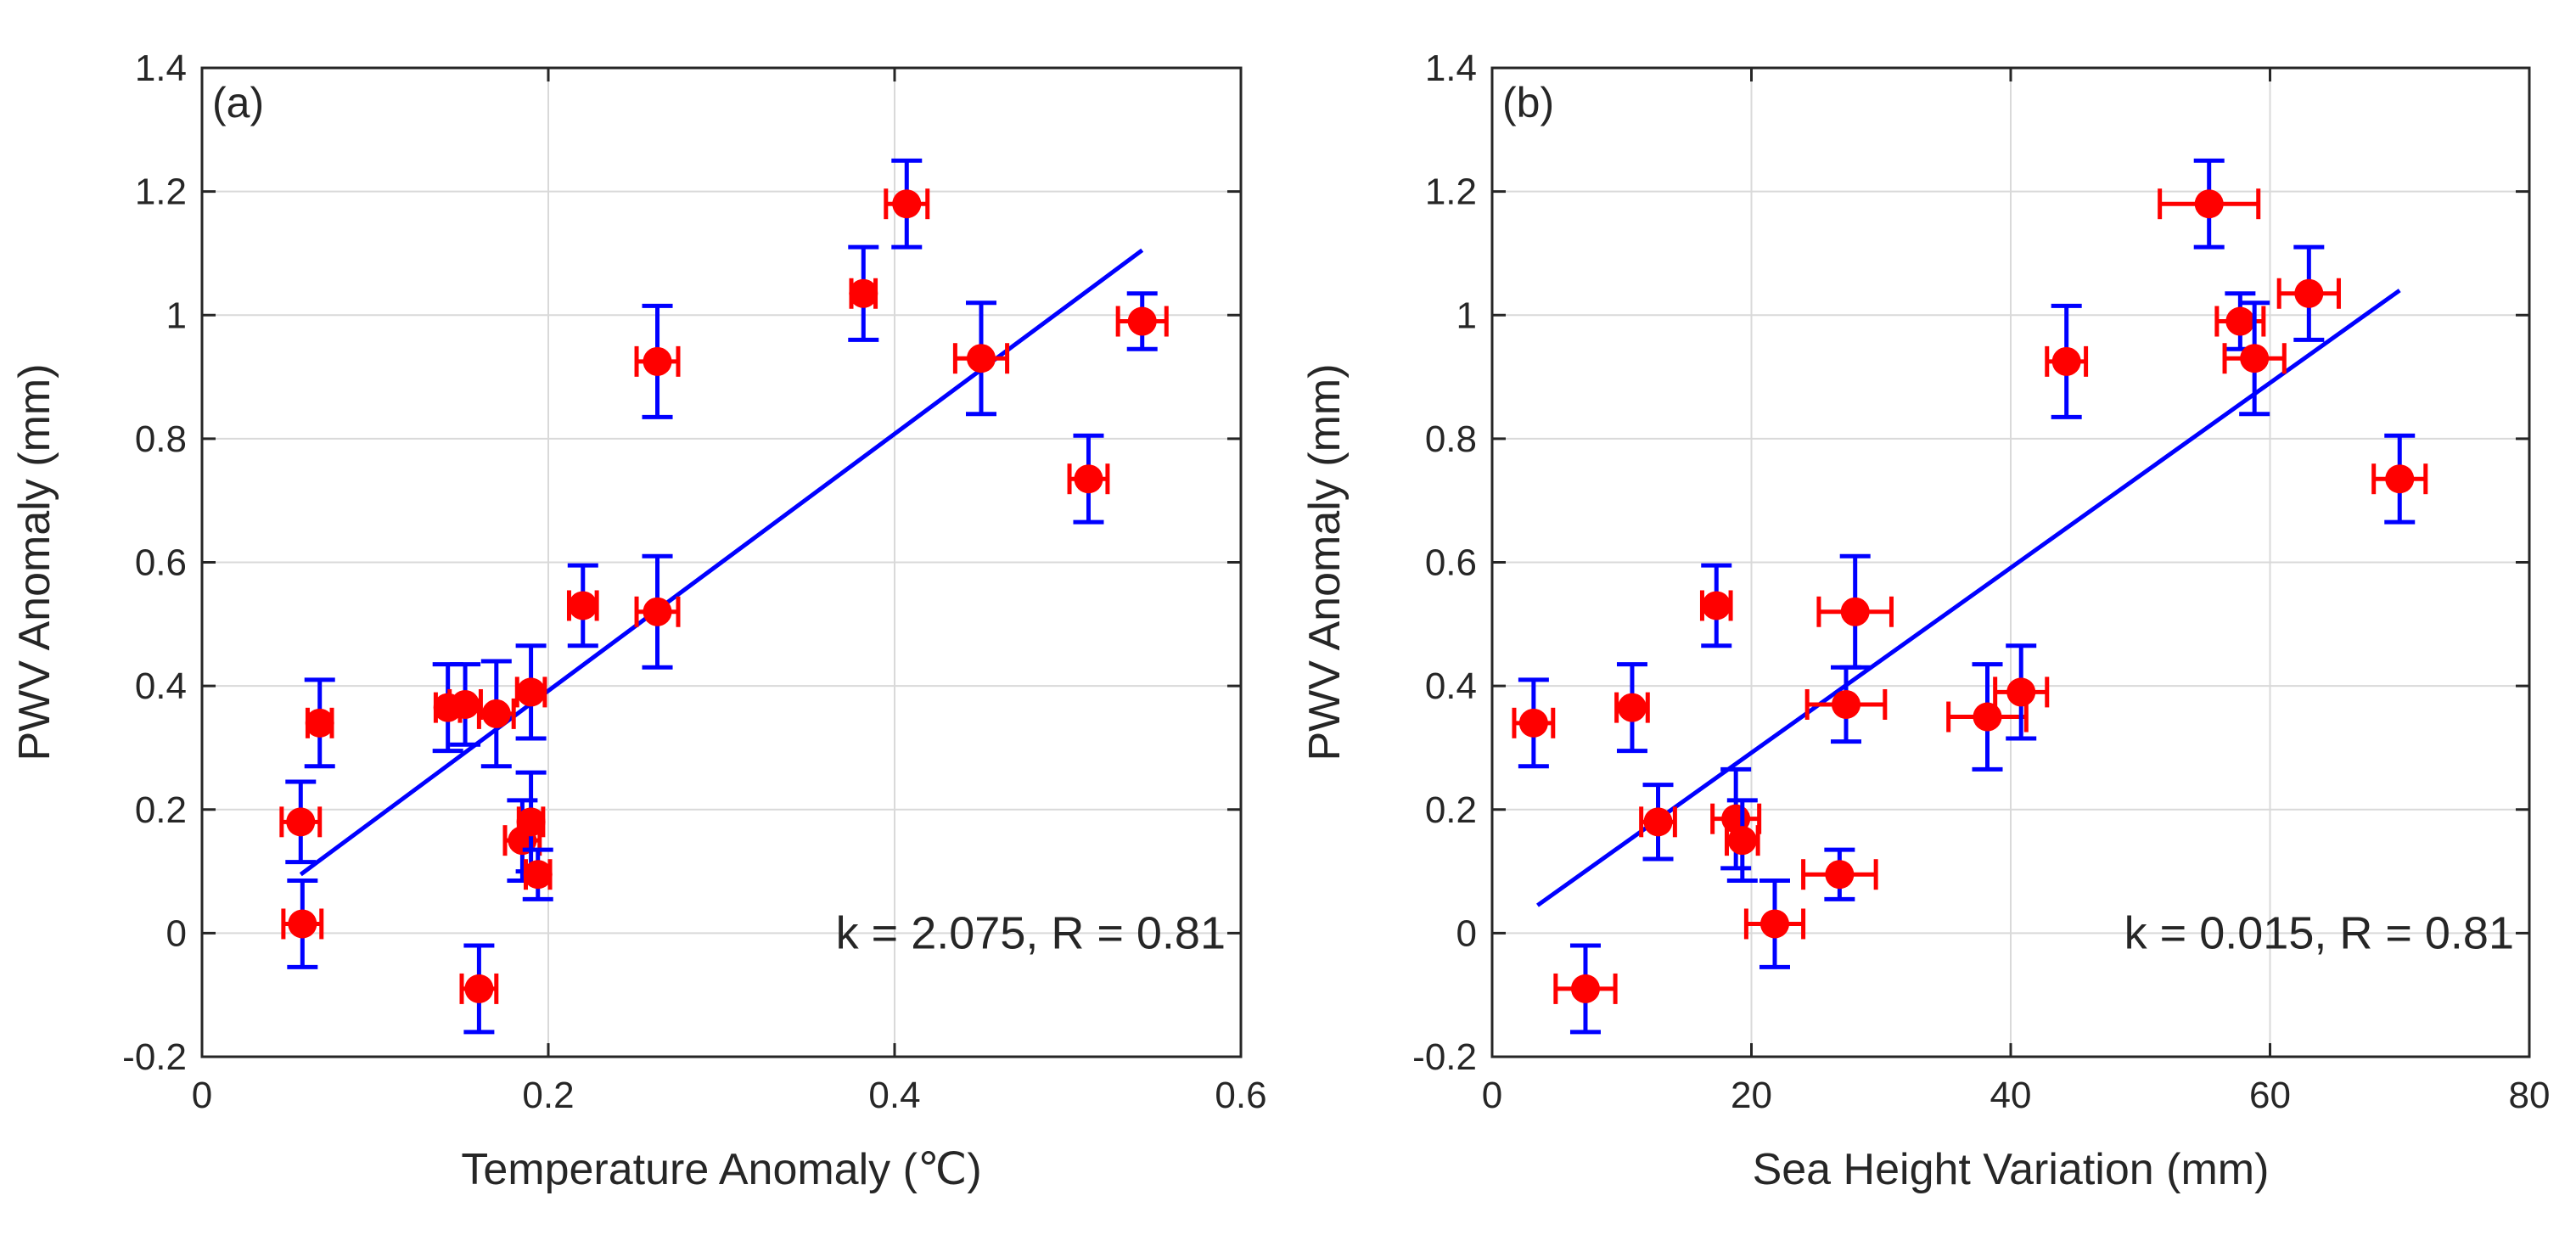 The image size is (2576, 1235). What do you see at coordinates (2011, 1095) in the screenshot?
I see `x-tick-label: 40` at bounding box center [2011, 1095].